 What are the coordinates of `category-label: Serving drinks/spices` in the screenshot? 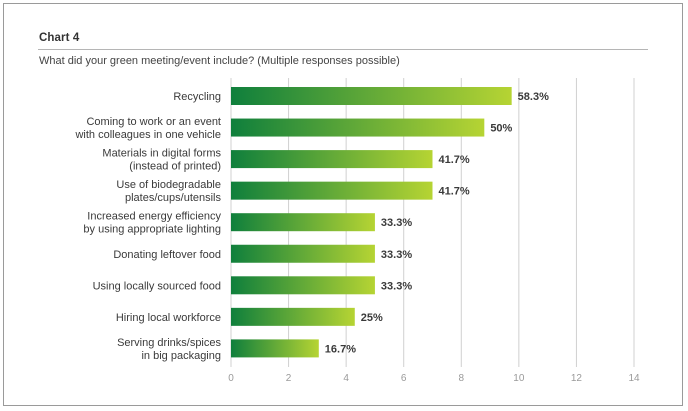 It's located at (169, 343).